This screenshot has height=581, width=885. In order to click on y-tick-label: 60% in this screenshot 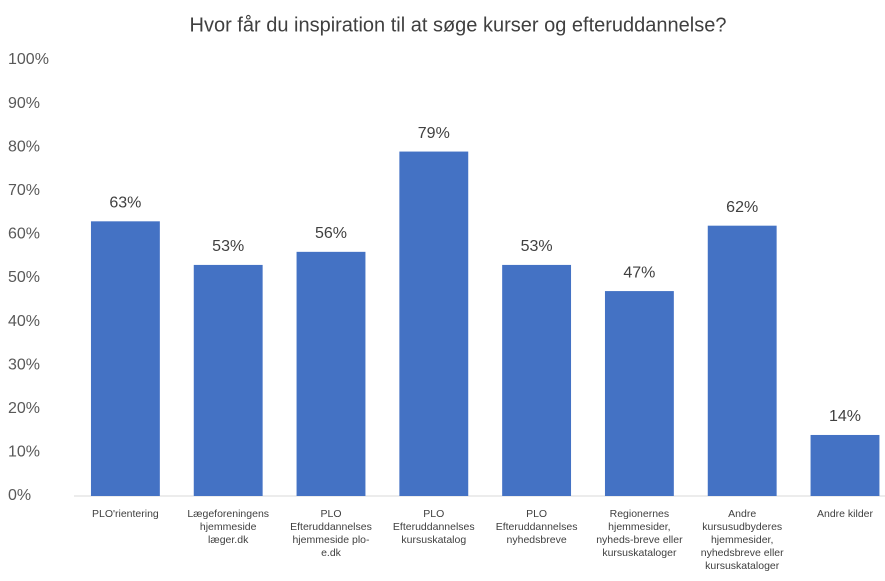, I will do `click(24, 234)`.